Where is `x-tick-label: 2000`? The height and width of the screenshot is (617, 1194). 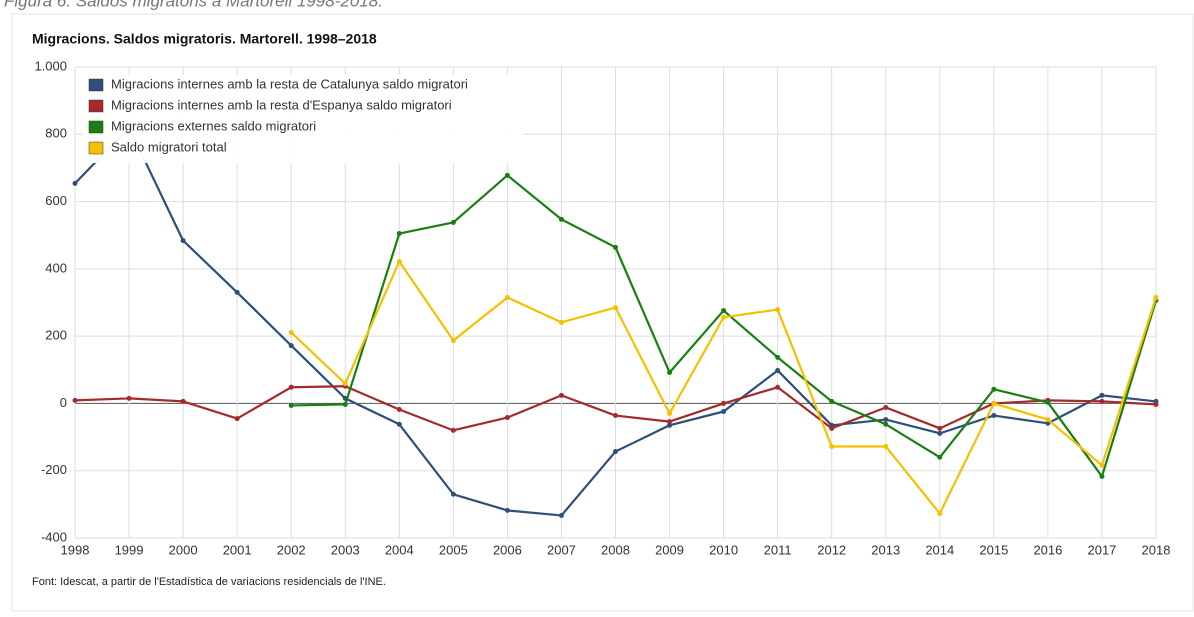 x-tick-label: 2000 is located at coordinates (183, 549).